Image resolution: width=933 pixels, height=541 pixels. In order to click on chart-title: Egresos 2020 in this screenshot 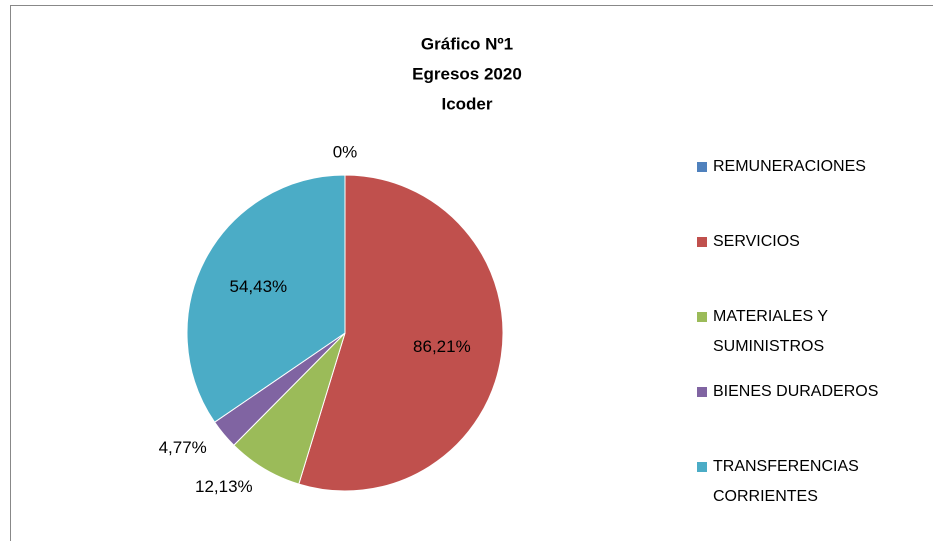, I will do `click(467, 73)`.